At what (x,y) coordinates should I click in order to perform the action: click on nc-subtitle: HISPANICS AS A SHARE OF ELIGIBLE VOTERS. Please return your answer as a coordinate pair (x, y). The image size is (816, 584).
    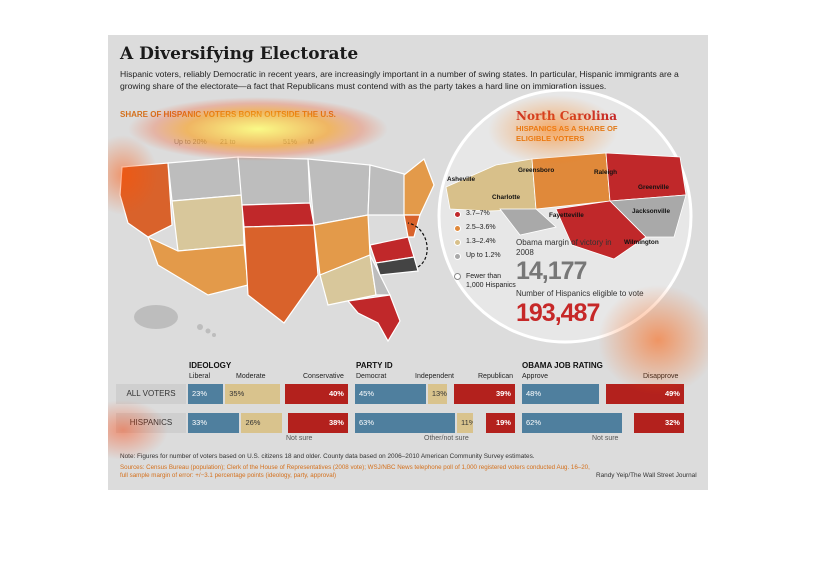
    Looking at the image, I should click on (567, 133).